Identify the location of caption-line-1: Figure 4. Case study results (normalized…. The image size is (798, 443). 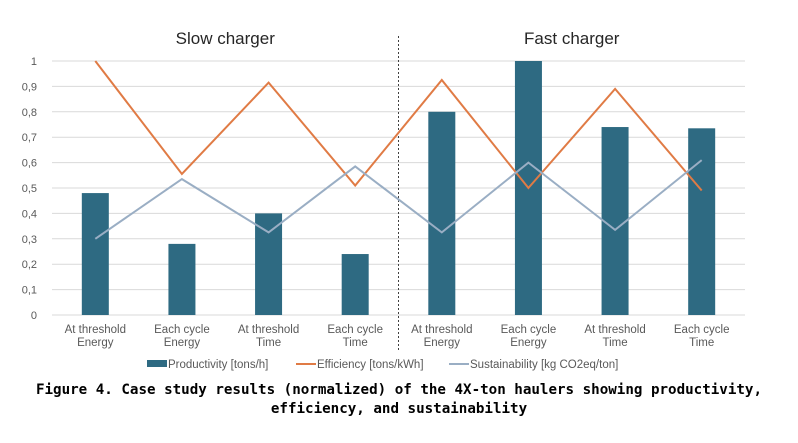
(399, 390).